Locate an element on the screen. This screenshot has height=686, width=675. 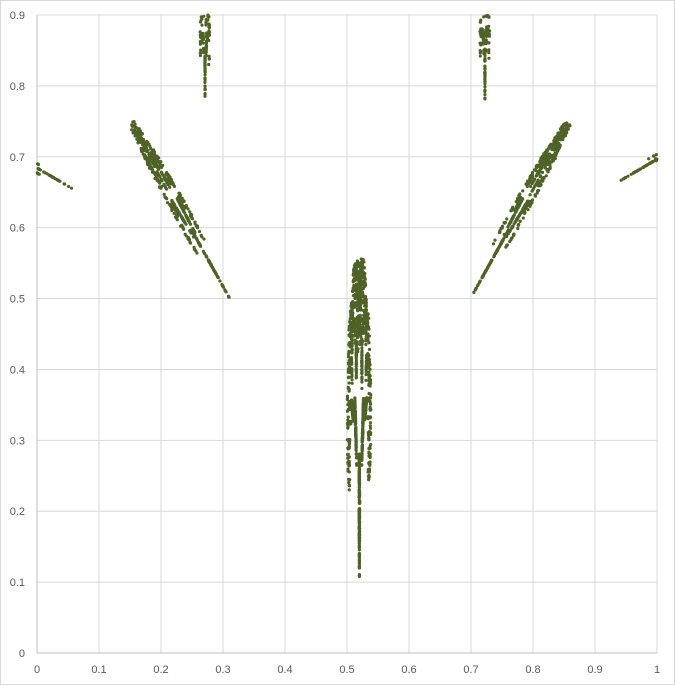
y-tick-labels: 0 0.1 0.2 0.3 0.4 0.5 0.6 0.7 0.8 0.9 is located at coordinates (17, 335).